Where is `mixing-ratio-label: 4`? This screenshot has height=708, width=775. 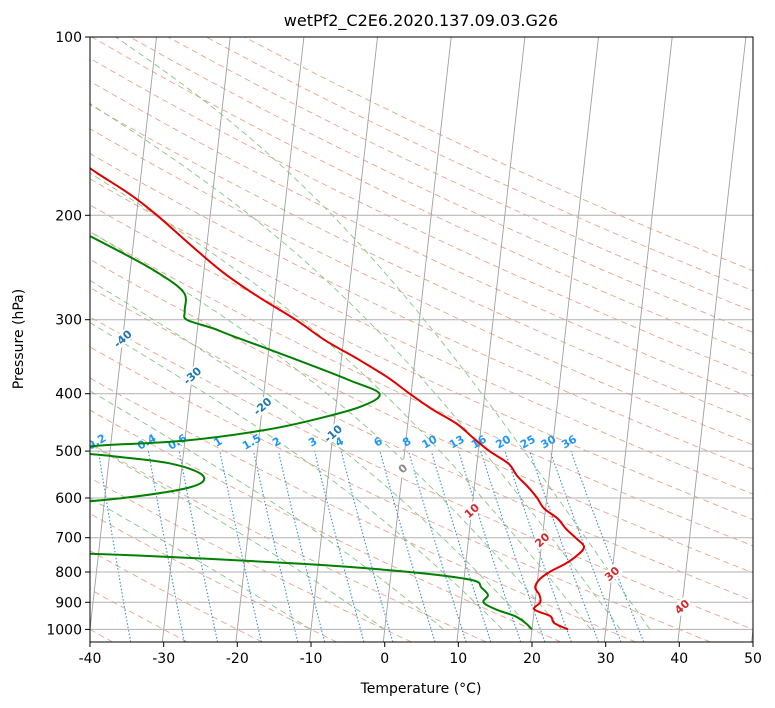
mixing-ratio-label: 4 is located at coordinates (339, 441).